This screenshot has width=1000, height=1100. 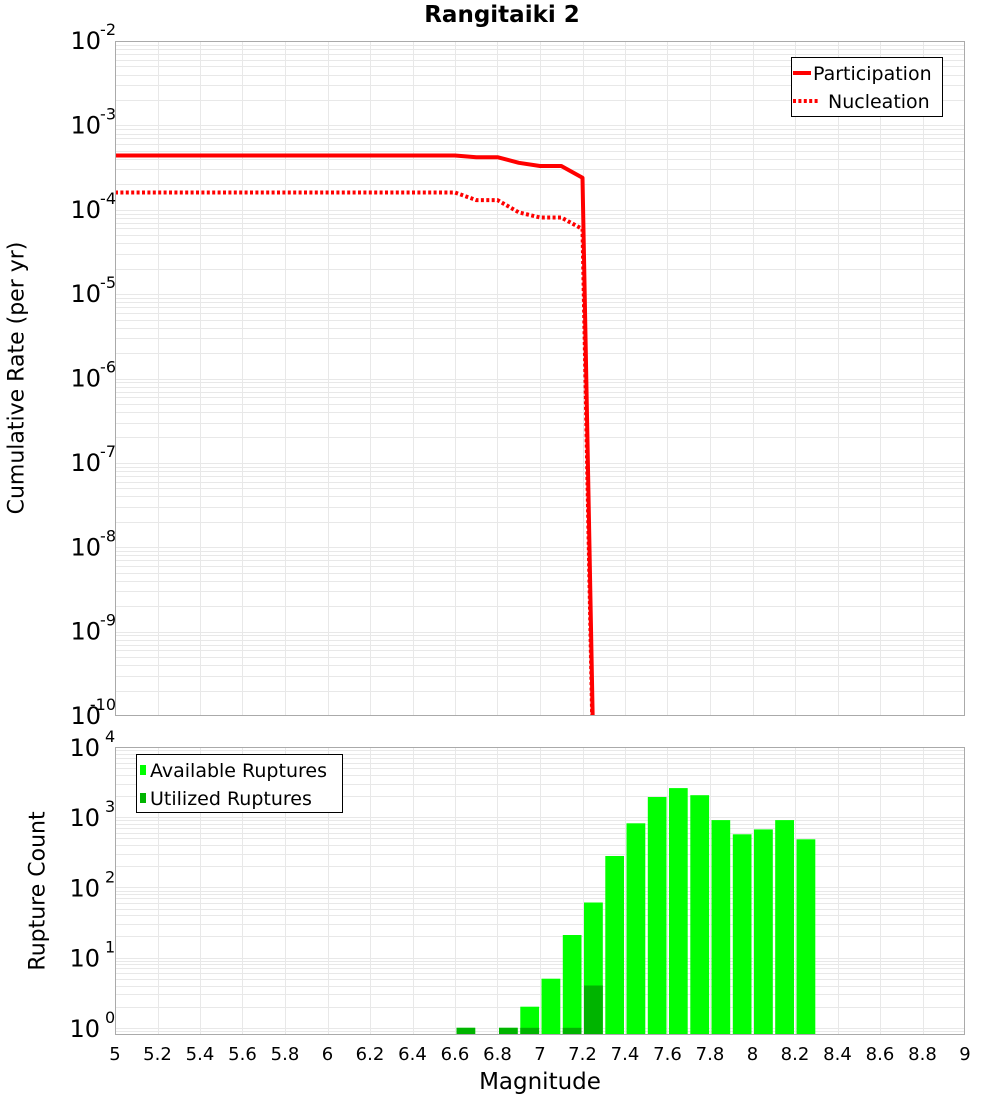 What do you see at coordinates (497, 1054) in the screenshot?
I see `x-tick-label: 6.8` at bounding box center [497, 1054].